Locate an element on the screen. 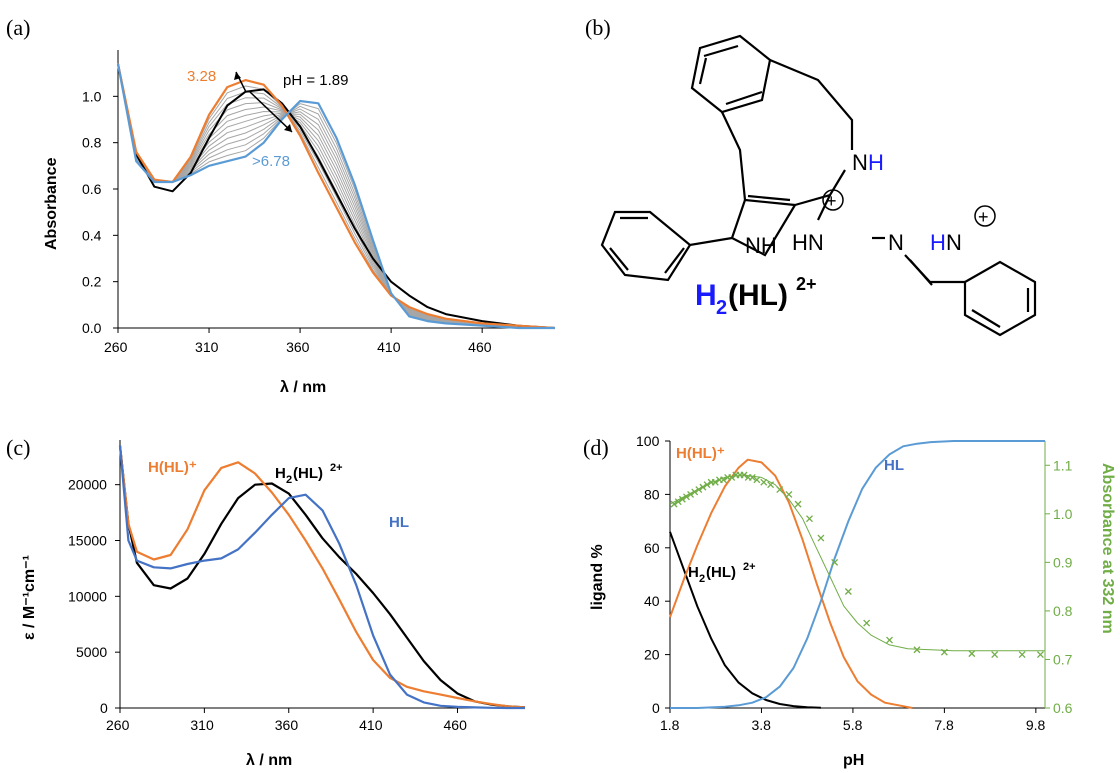  y-axis-label: ε / M⁻¹cm⁻¹ is located at coordinates (29, 597).